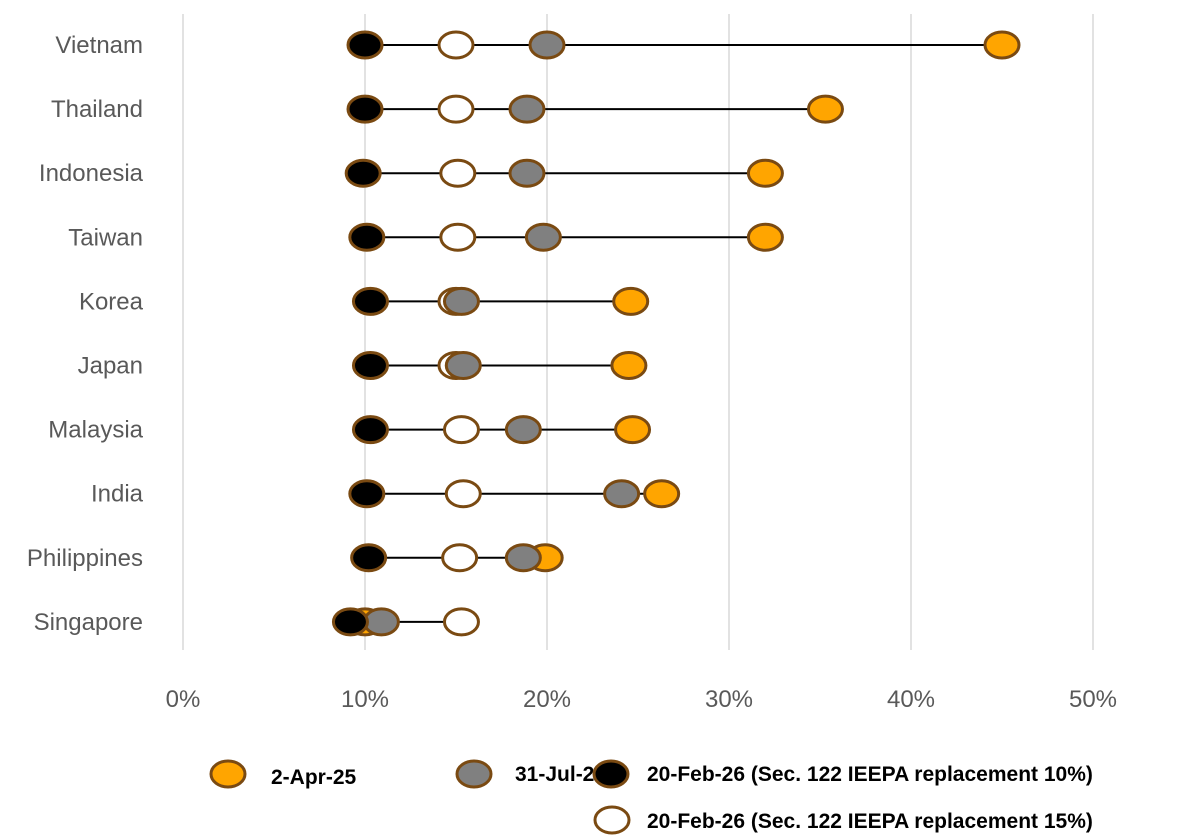 The width and height of the screenshot is (1196, 836). I want to click on x-tick-label: 0%, so click(183, 699).